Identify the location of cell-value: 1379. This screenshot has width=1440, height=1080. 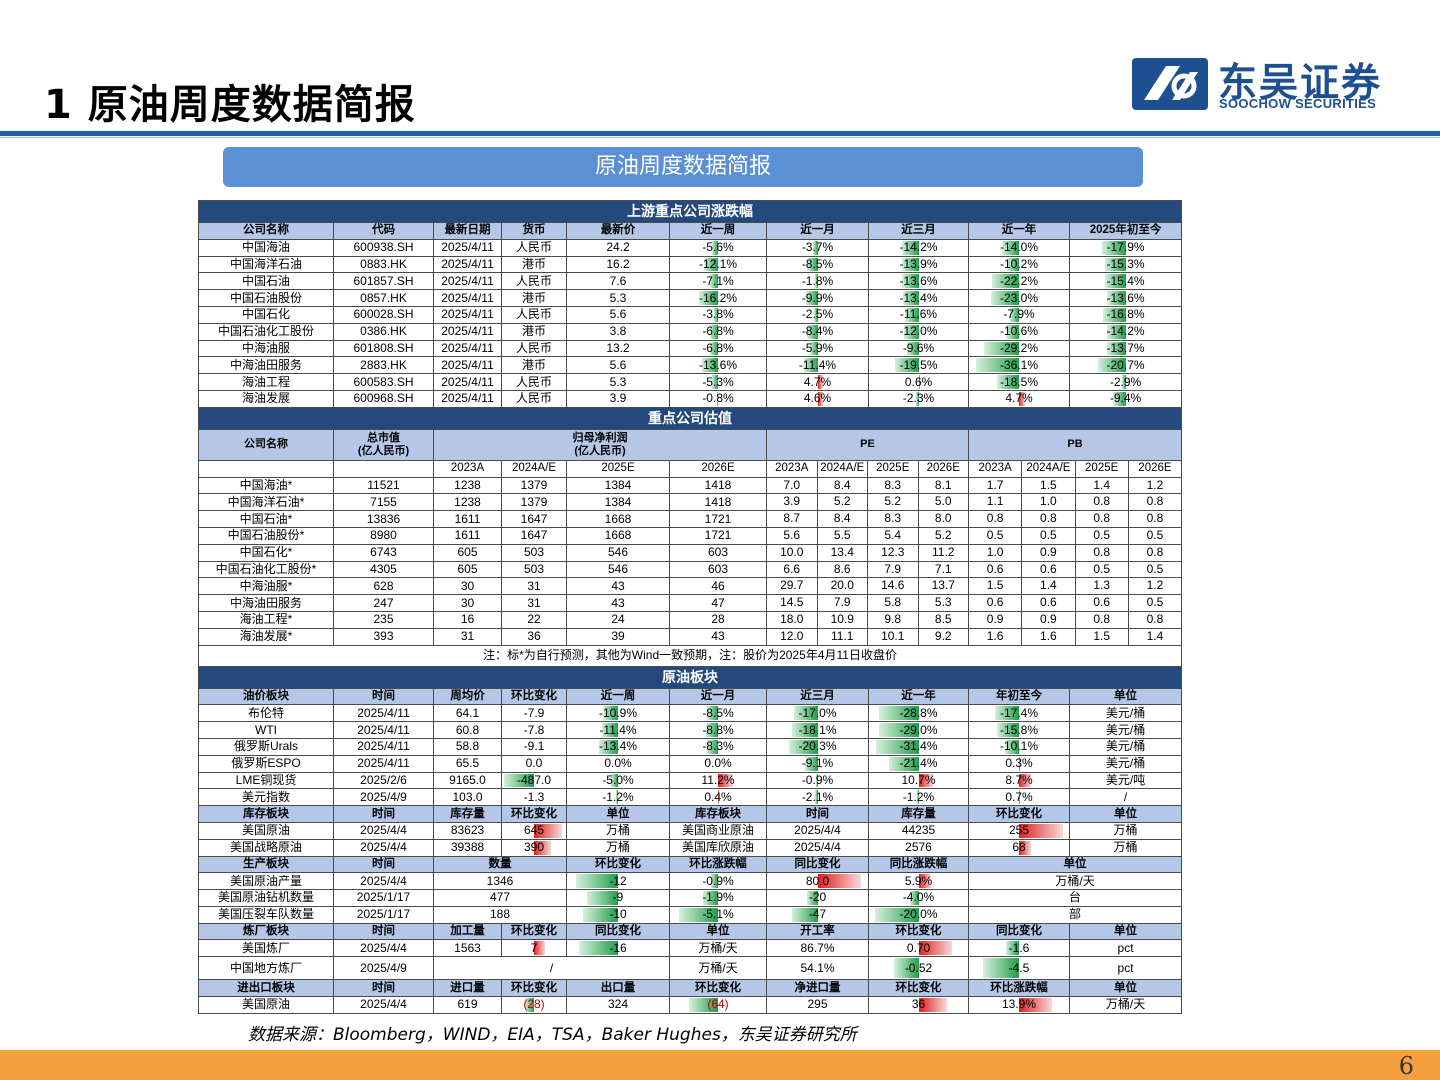
(534, 501).